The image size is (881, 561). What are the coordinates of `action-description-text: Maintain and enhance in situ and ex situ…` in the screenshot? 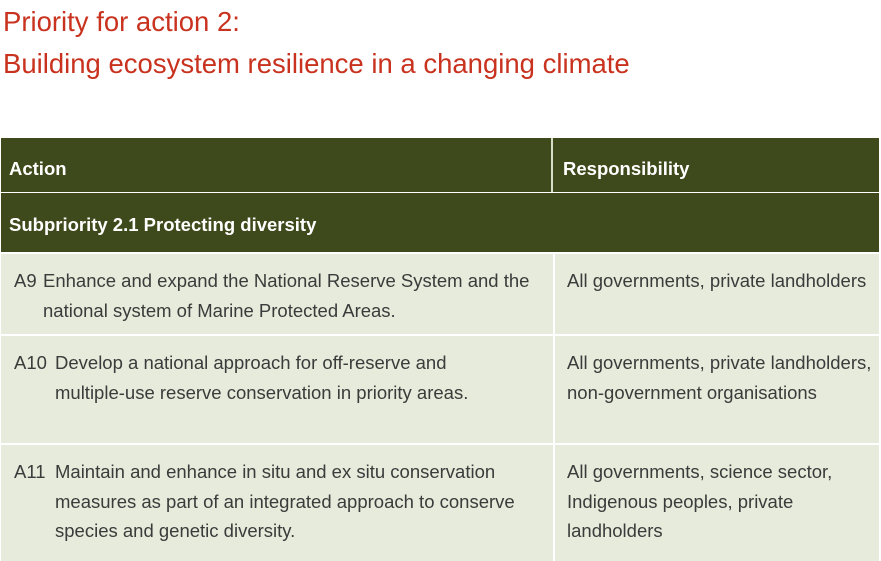 It's located at (285, 501).